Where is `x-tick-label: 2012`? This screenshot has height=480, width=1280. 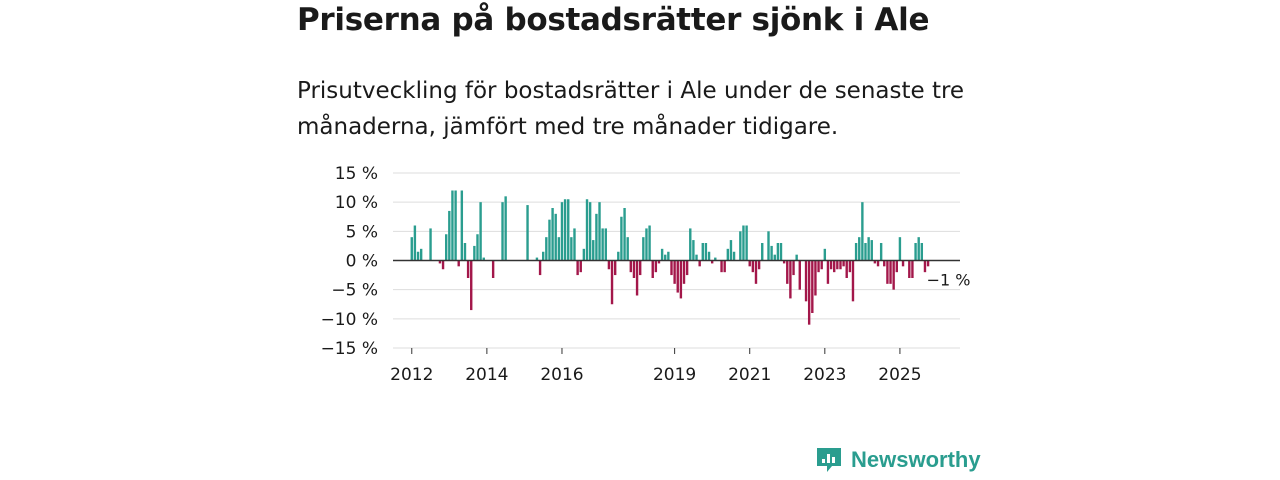
x-tick-label: 2012 is located at coordinates (411, 375).